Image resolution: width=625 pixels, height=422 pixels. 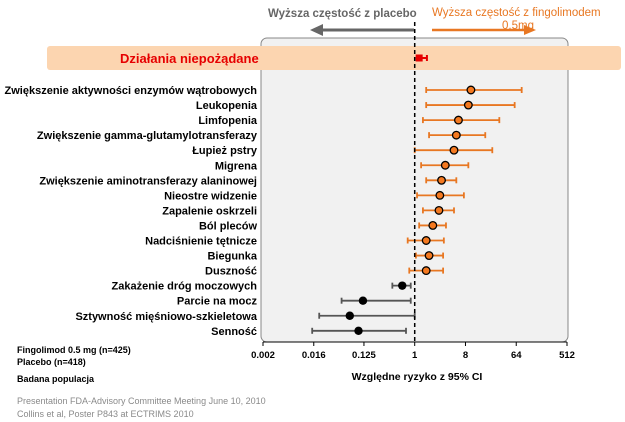 What do you see at coordinates (232, 257) in the screenshot?
I see `row-label: Biegunka` at bounding box center [232, 257].